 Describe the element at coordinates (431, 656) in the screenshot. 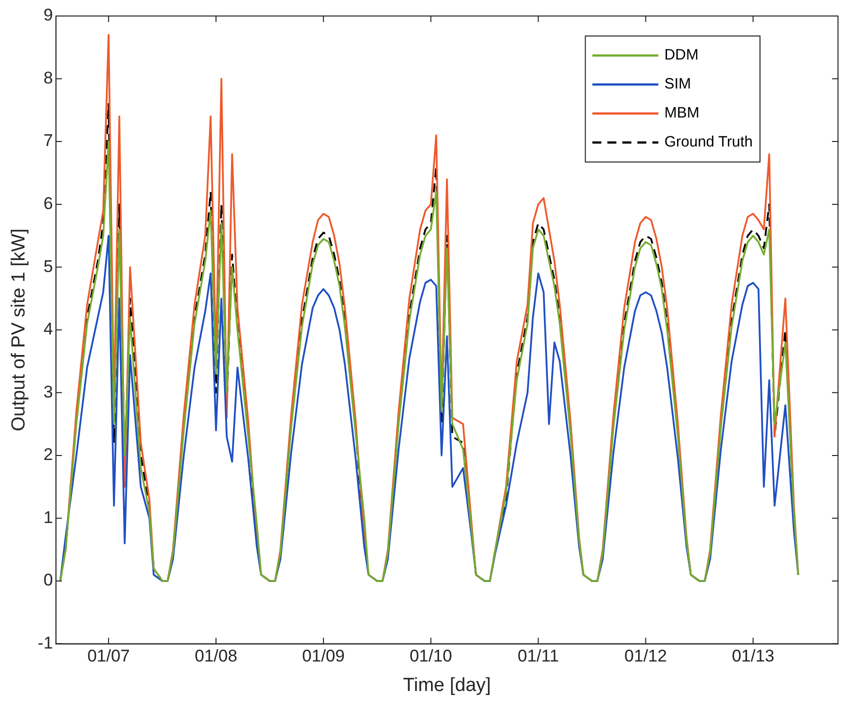

I see `x-tick-label: 01/10` at that location.